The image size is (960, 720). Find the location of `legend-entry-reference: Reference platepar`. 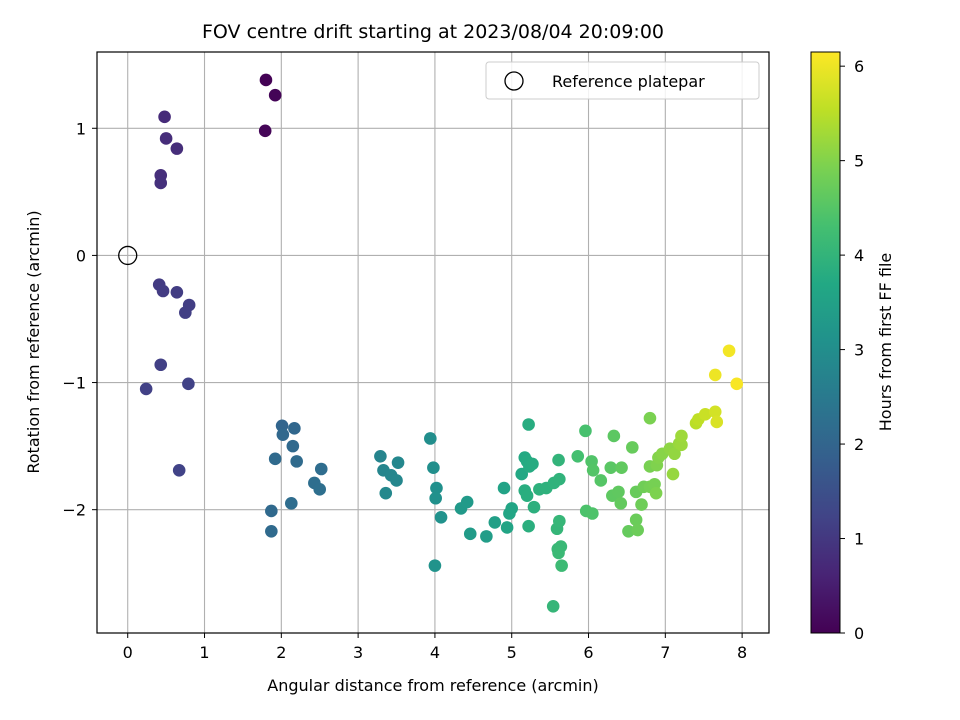

legend-entry-reference: Reference platepar is located at coordinates (628, 81).